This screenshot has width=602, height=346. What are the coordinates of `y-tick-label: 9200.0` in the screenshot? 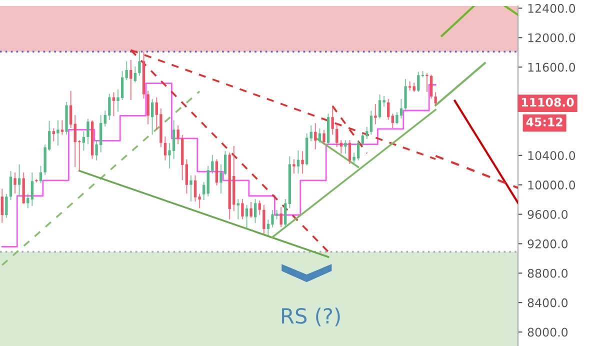 It's located at (548, 243).